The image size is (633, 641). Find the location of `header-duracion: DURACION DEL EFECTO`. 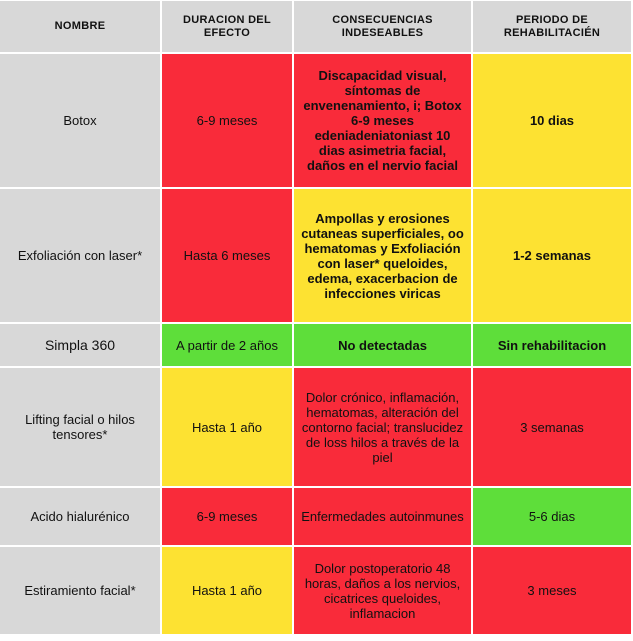

header-duracion: DURACION DEL EFECTO is located at coordinates (227, 26).